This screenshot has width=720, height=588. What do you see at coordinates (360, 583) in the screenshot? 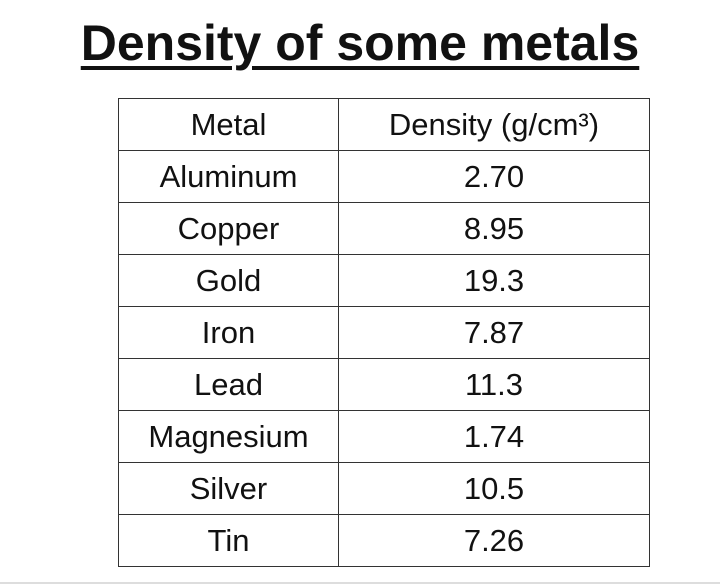
I see `divider` at bounding box center [360, 583].